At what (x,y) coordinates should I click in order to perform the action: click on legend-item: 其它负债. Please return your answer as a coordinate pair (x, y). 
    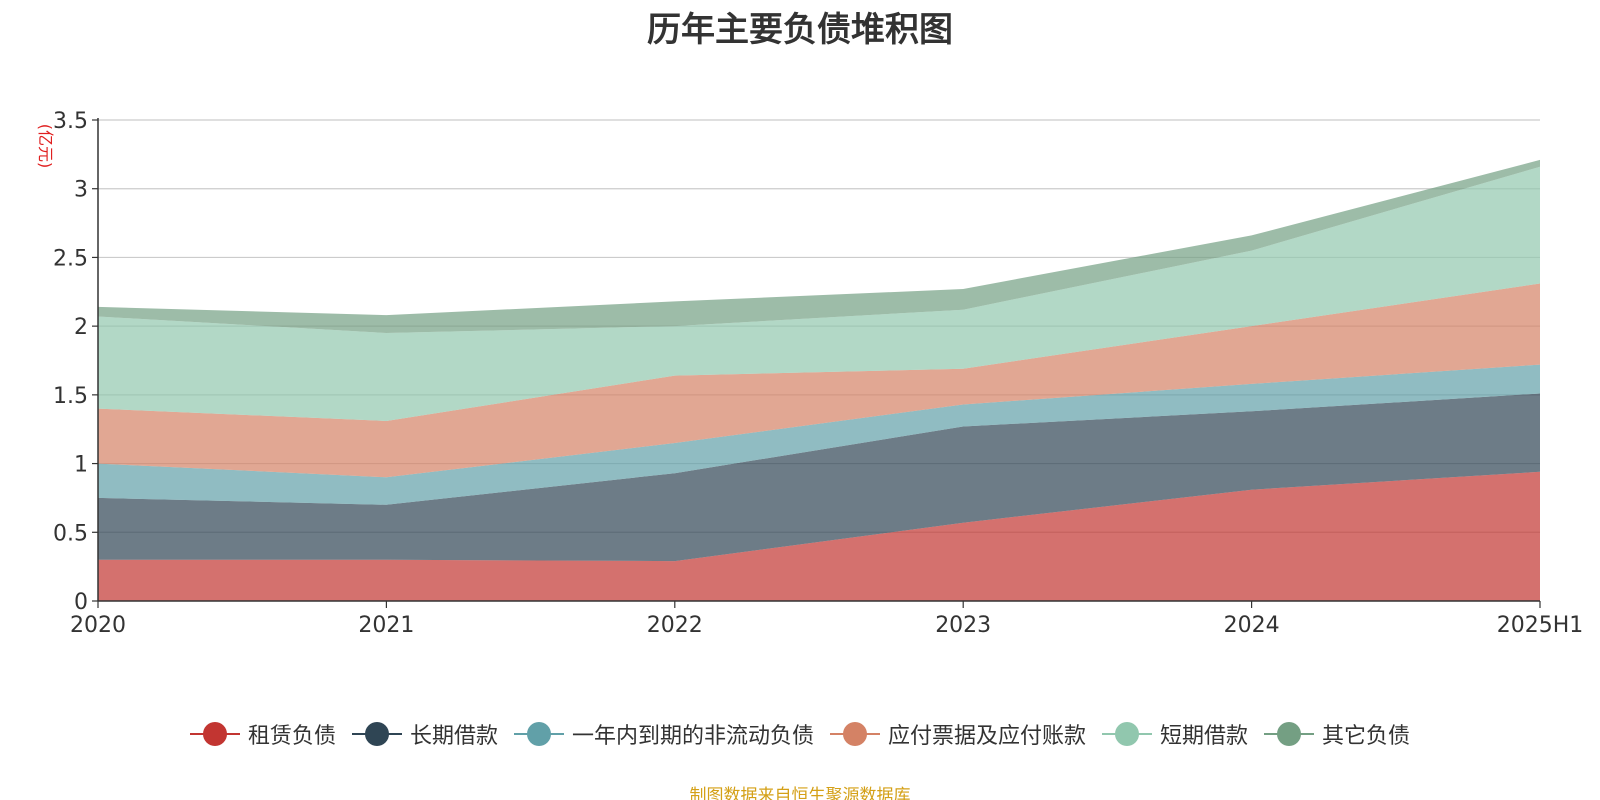
    Looking at the image, I should click on (1337, 734).